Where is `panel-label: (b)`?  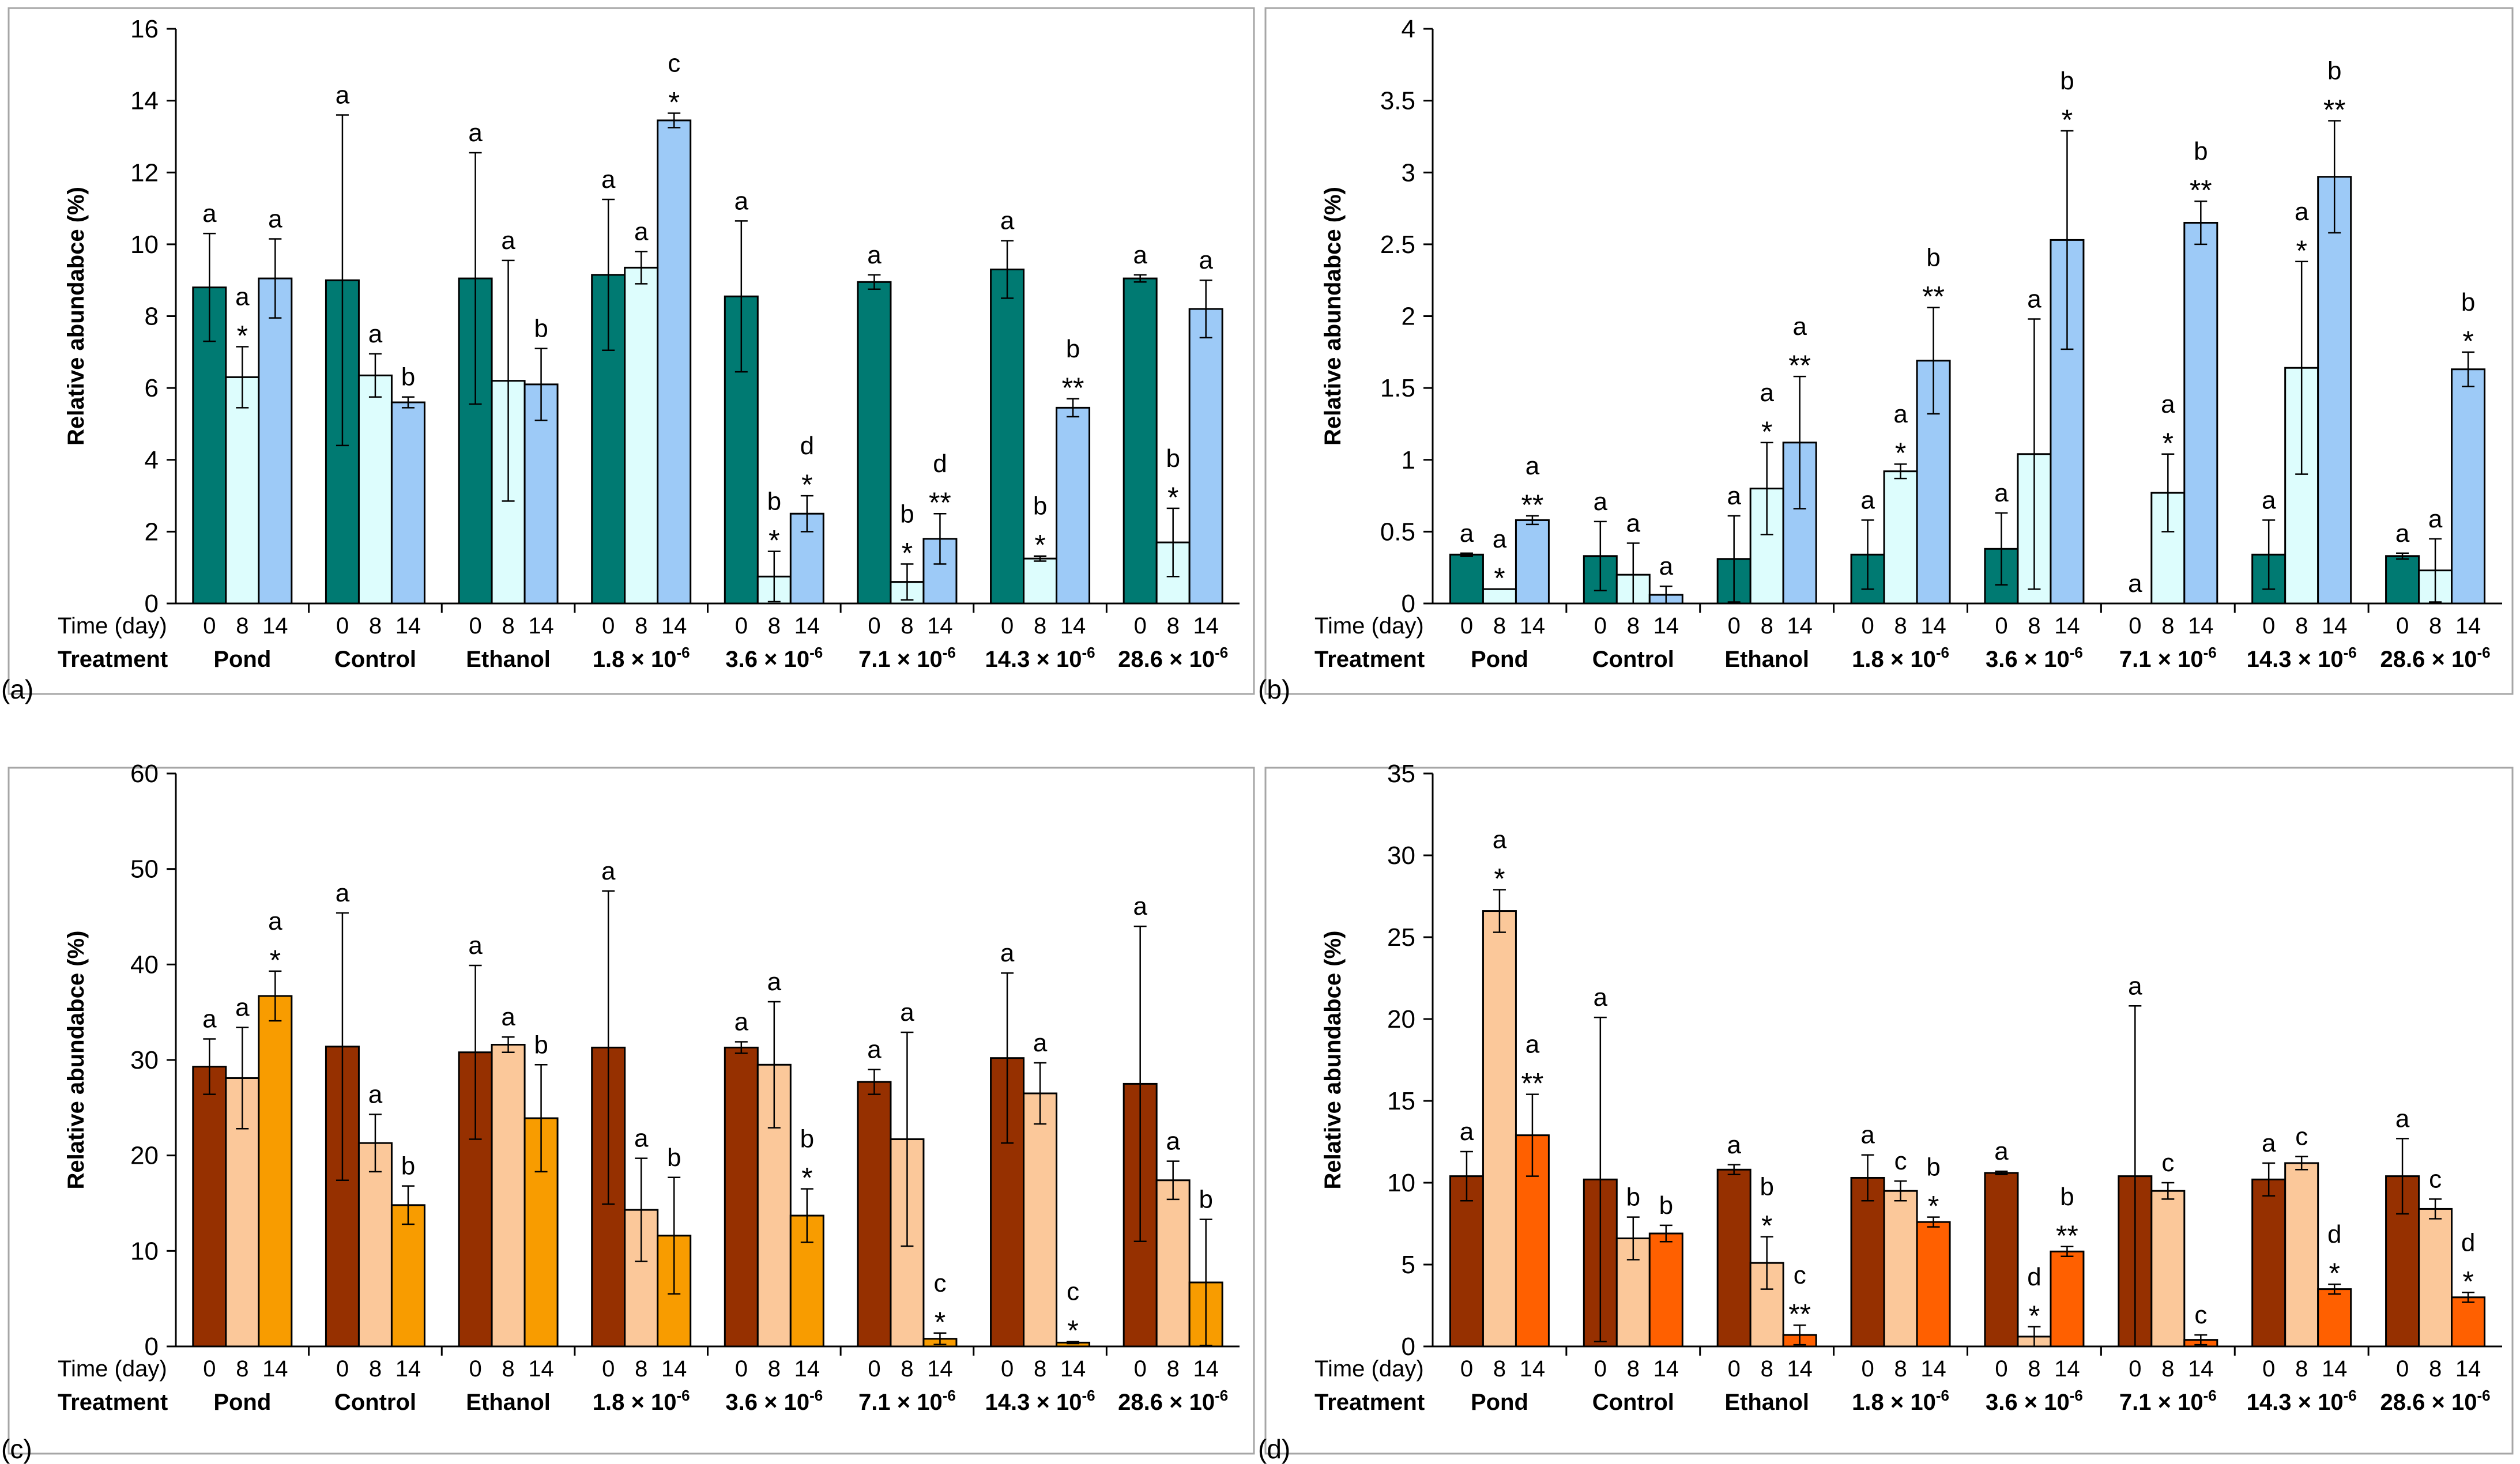
panel-label: (b) is located at coordinates (1274, 689).